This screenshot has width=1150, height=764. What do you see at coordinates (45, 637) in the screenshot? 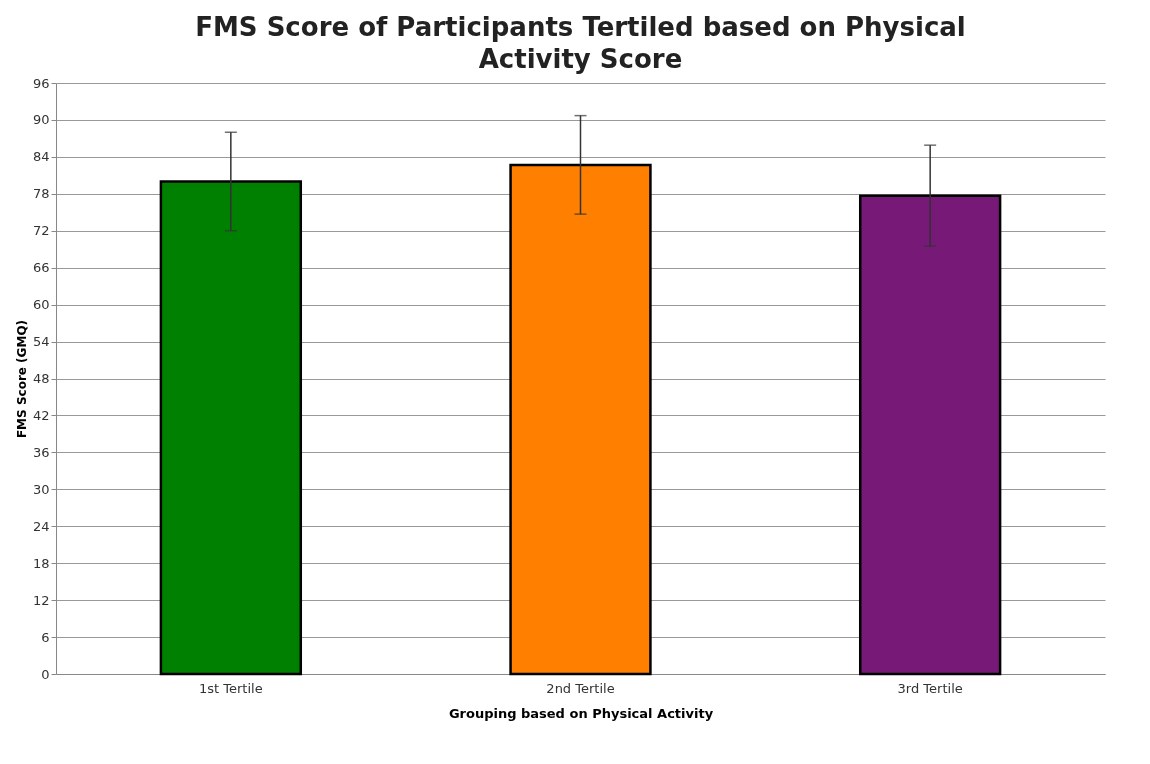
I see `y-tick-label: 6` at bounding box center [45, 637].